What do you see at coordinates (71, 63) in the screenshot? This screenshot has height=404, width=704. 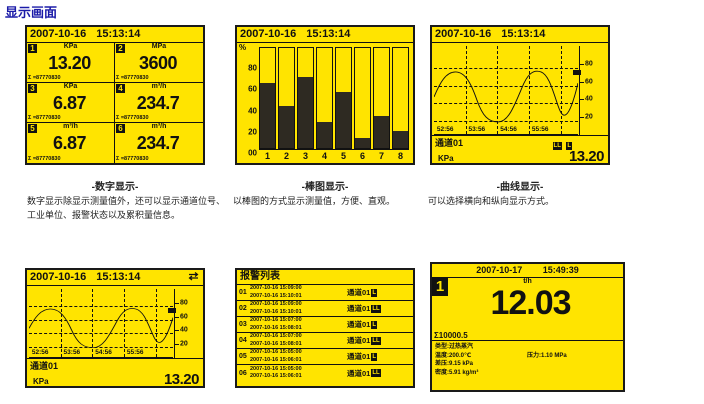 I see `digital-channel-cell: KPa 1 13.20 Σ =87770830` at bounding box center [71, 63].